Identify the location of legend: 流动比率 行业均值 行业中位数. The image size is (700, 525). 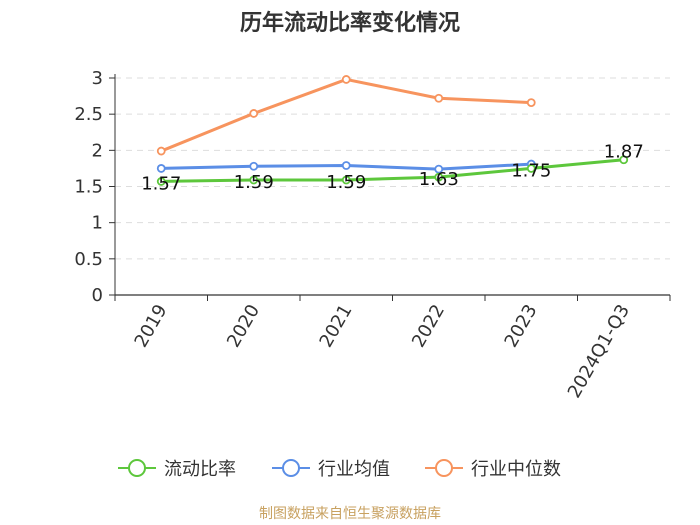
(339, 469).